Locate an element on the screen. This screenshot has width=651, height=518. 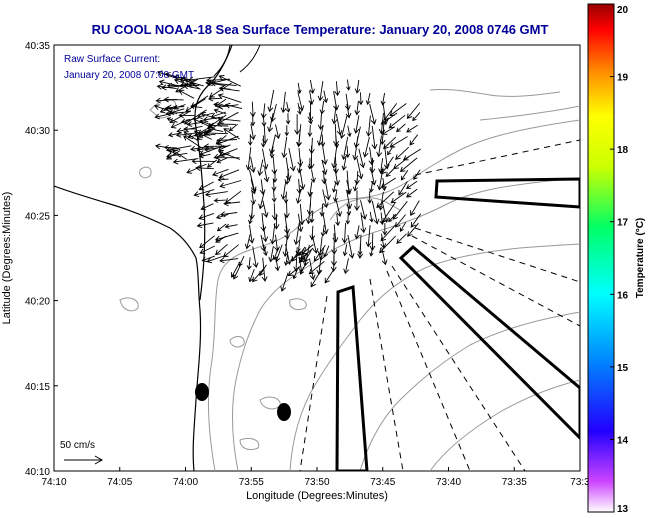
x-tick-label: 73:3 is located at coordinates (580, 482).